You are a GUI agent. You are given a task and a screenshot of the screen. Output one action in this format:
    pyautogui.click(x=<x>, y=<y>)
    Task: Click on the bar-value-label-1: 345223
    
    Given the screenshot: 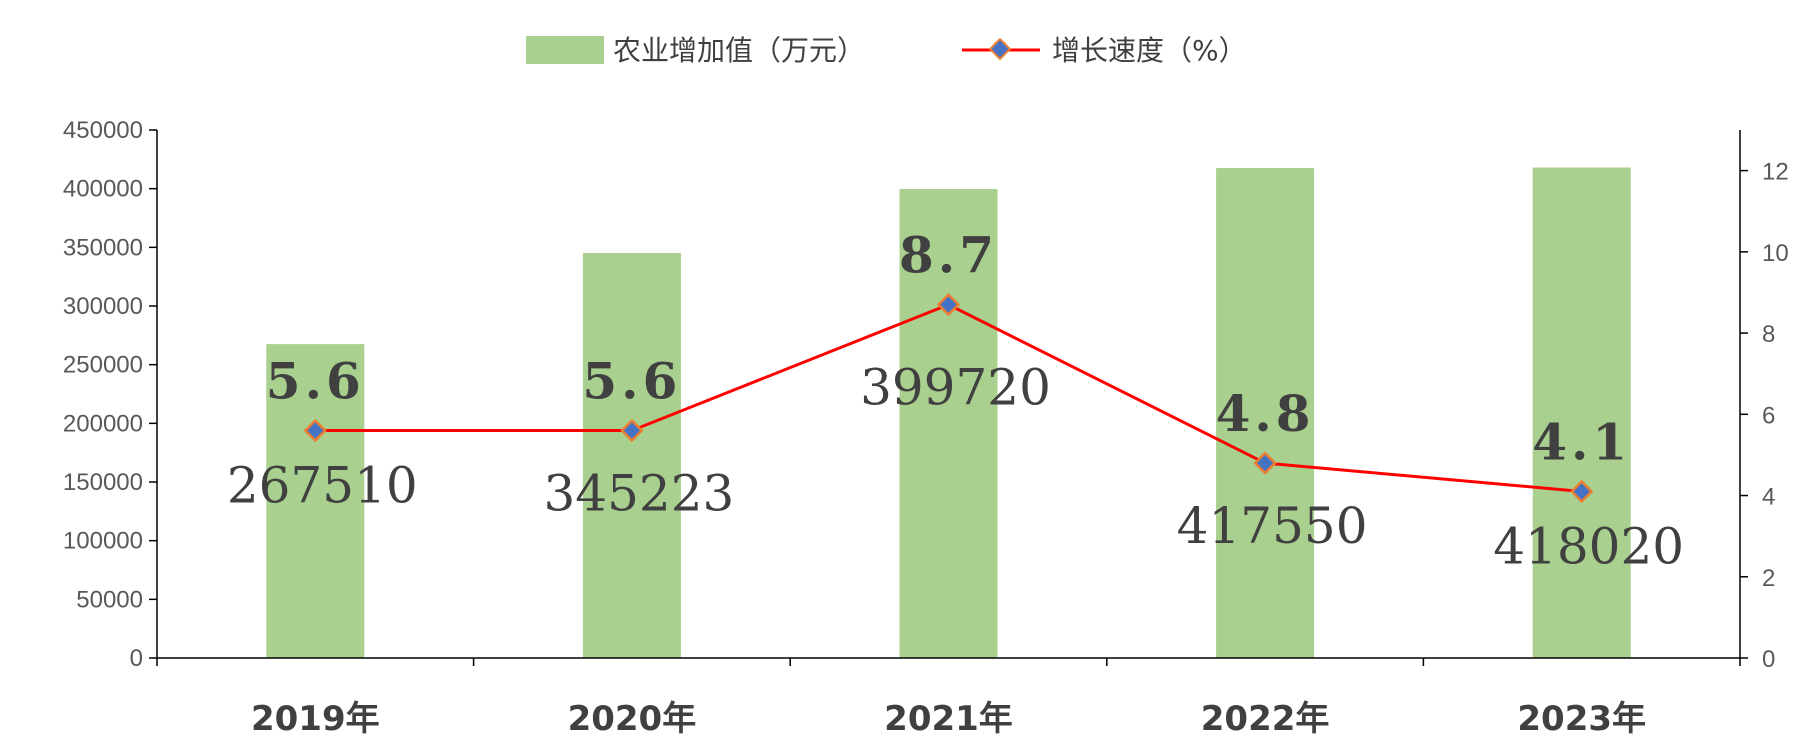 What is the action you would take?
    pyautogui.click(x=638, y=494)
    